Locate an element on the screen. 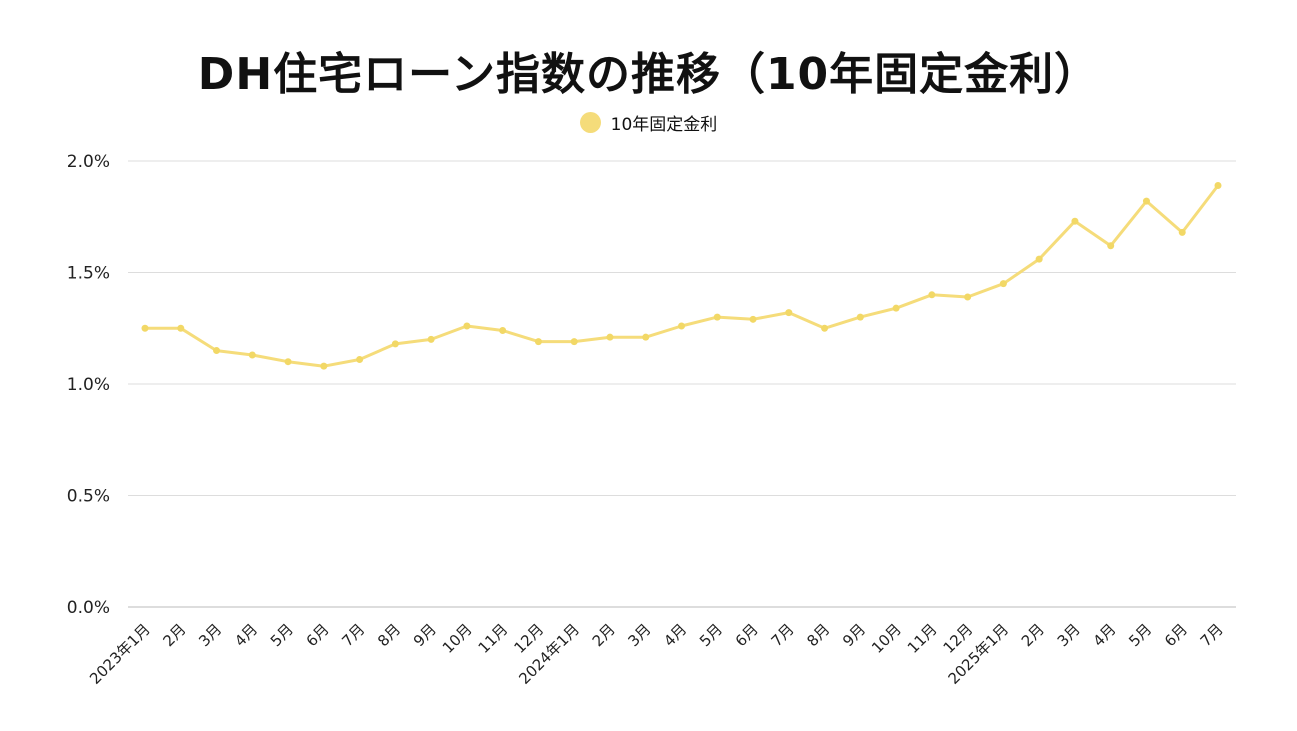 This screenshot has width=1297, height=731. y-tick-label: 1.0% is located at coordinates (88, 385).